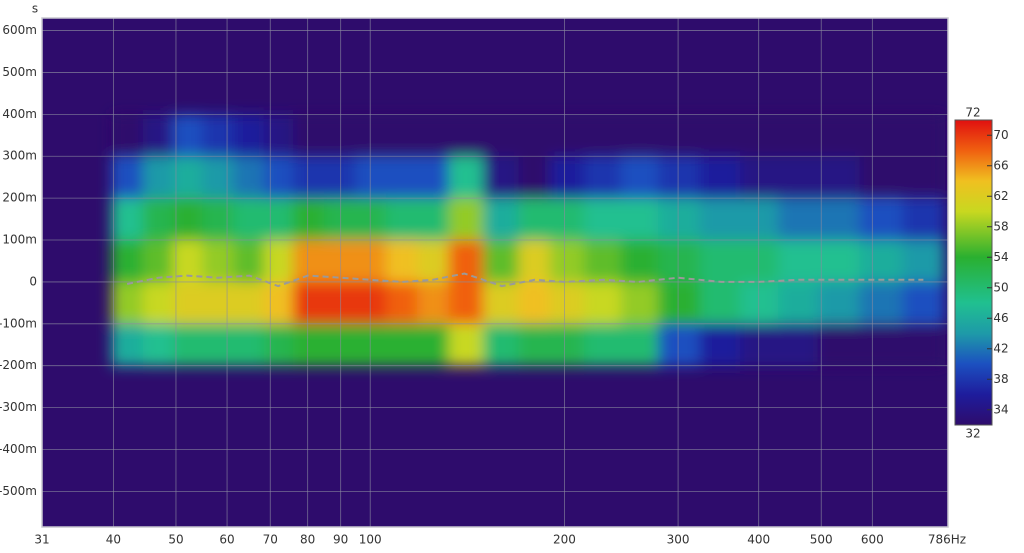 The width and height of the screenshot is (1024, 553). What do you see at coordinates (1000, 348) in the screenshot?
I see `colorbar-tick-label: 42` at bounding box center [1000, 348].